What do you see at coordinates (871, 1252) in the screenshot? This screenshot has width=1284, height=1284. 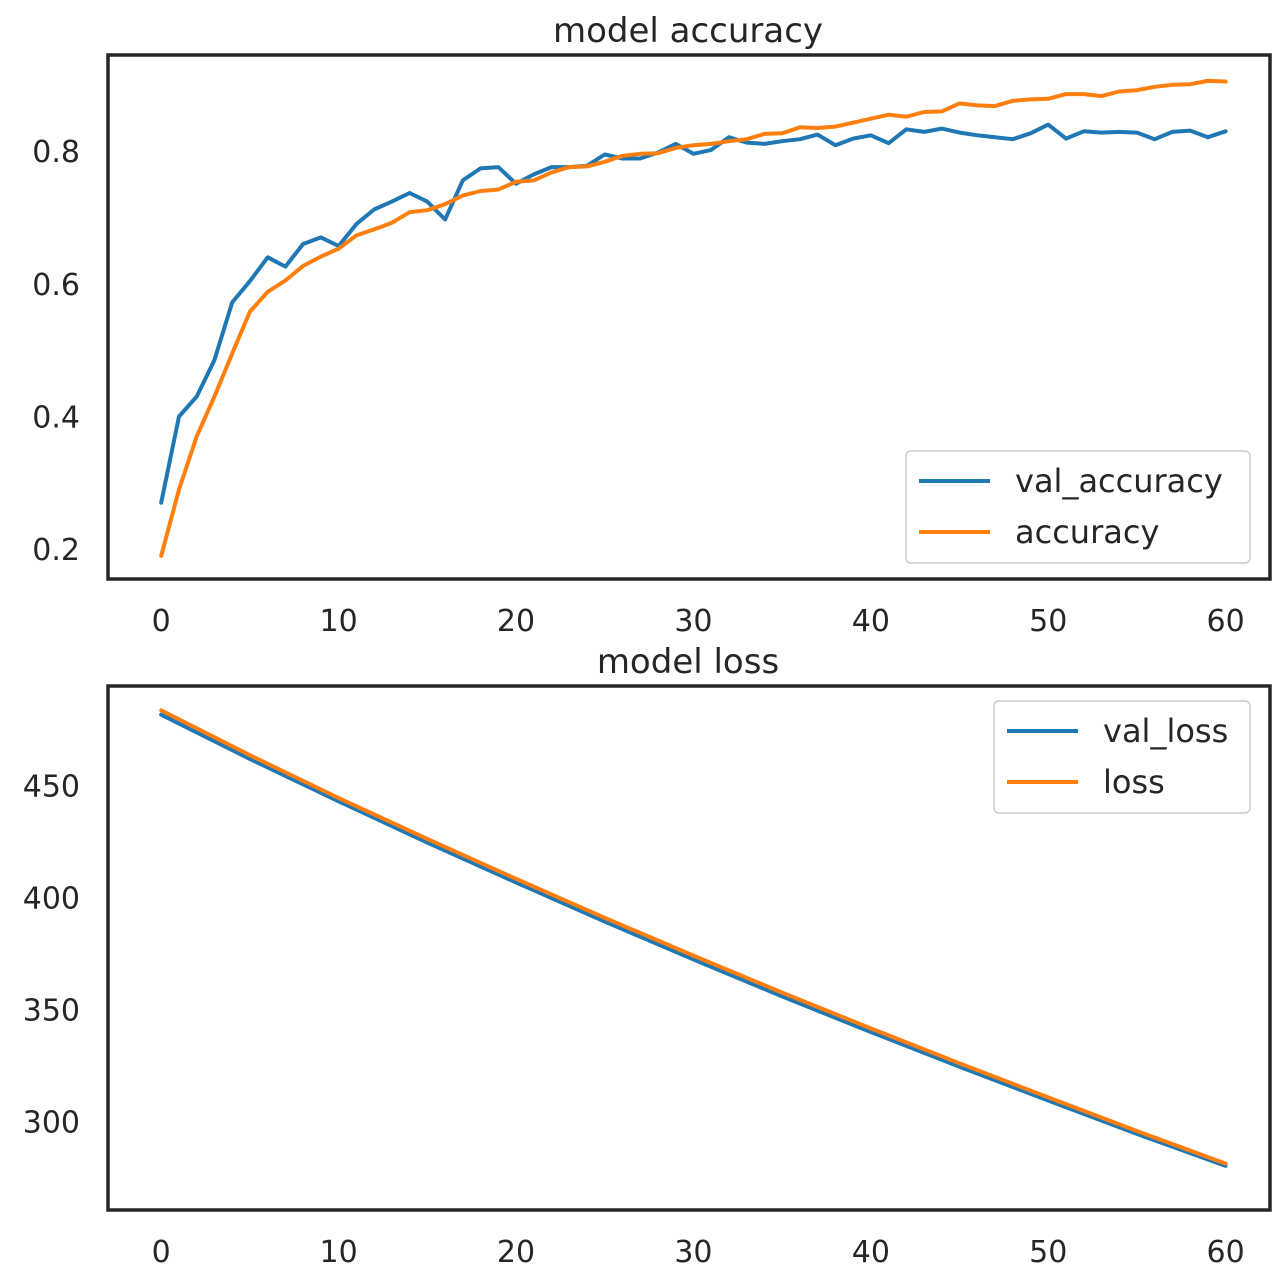 I see `loss-x-tick-label: 40` at bounding box center [871, 1252].